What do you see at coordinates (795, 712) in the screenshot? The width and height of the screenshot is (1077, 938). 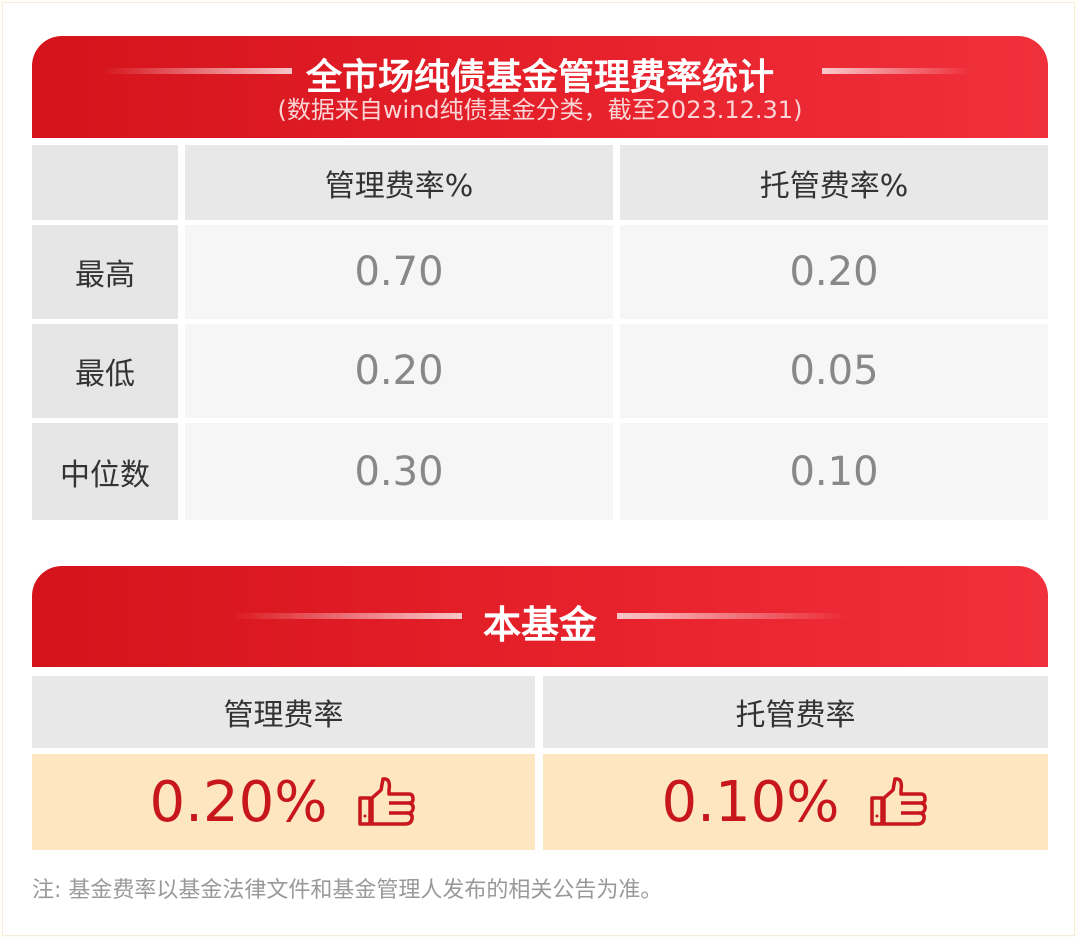 I see `fund-header-custody: 托管费率` at bounding box center [795, 712].